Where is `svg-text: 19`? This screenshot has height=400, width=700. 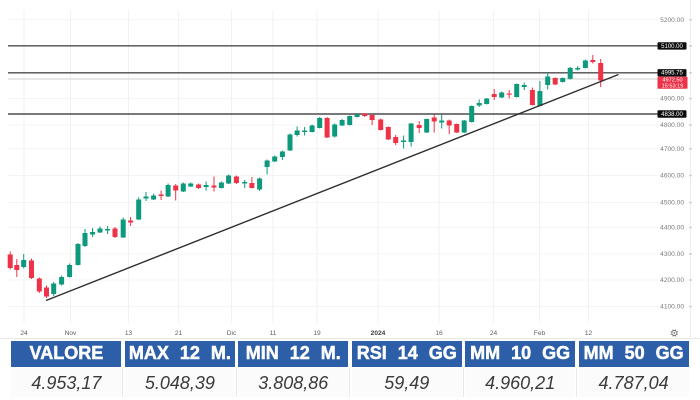 svg-text: 19 is located at coordinates (317, 333).